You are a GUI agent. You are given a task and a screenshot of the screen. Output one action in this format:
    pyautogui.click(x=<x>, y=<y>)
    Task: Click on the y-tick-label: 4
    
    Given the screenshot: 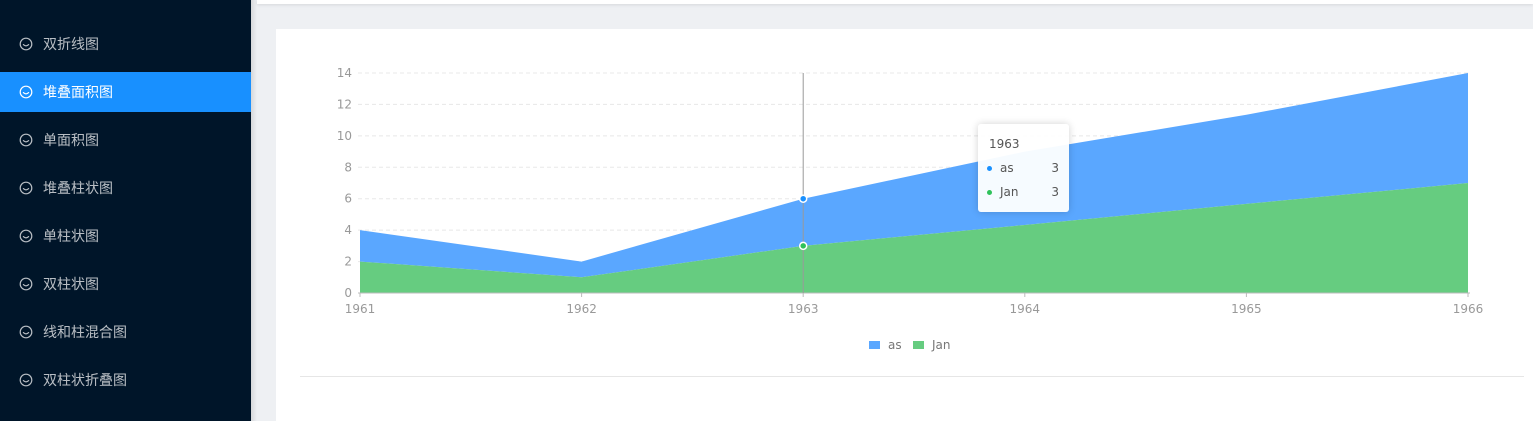 What is the action you would take?
    pyautogui.click(x=348, y=230)
    